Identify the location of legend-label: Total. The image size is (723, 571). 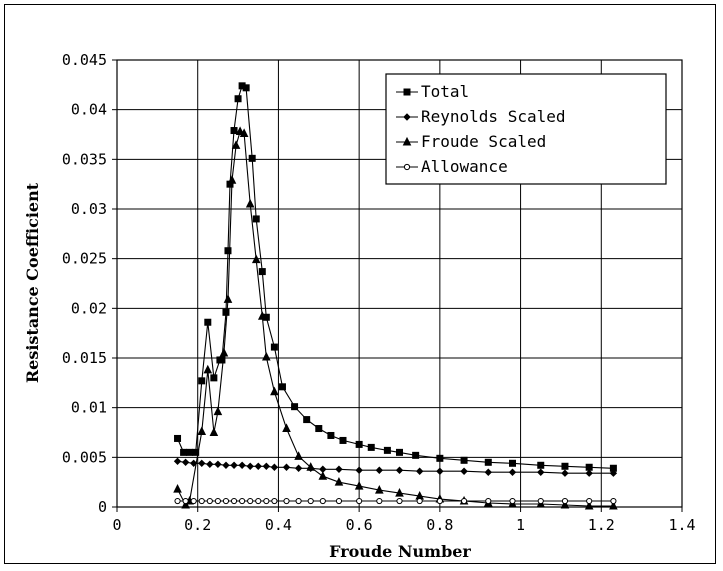
(445, 91).